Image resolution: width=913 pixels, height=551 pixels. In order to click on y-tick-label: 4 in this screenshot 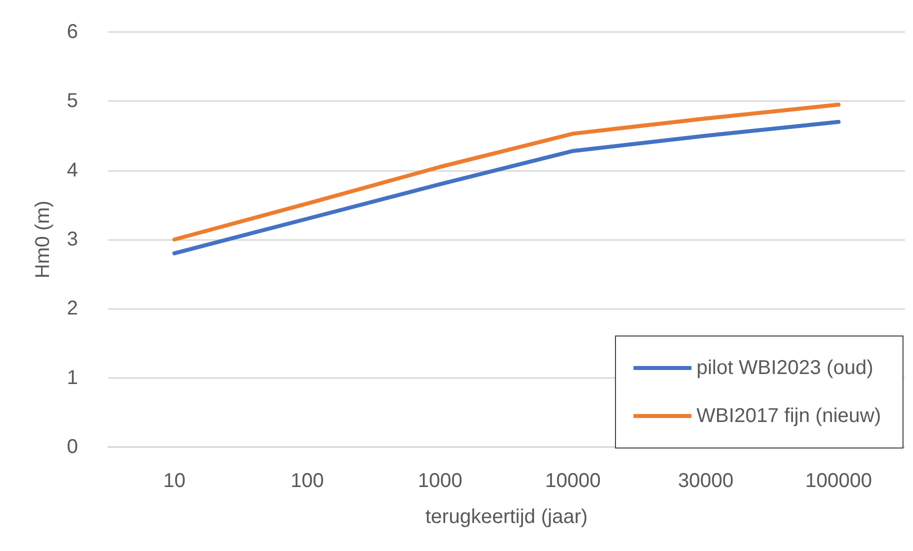, I will do `click(72, 170)`.